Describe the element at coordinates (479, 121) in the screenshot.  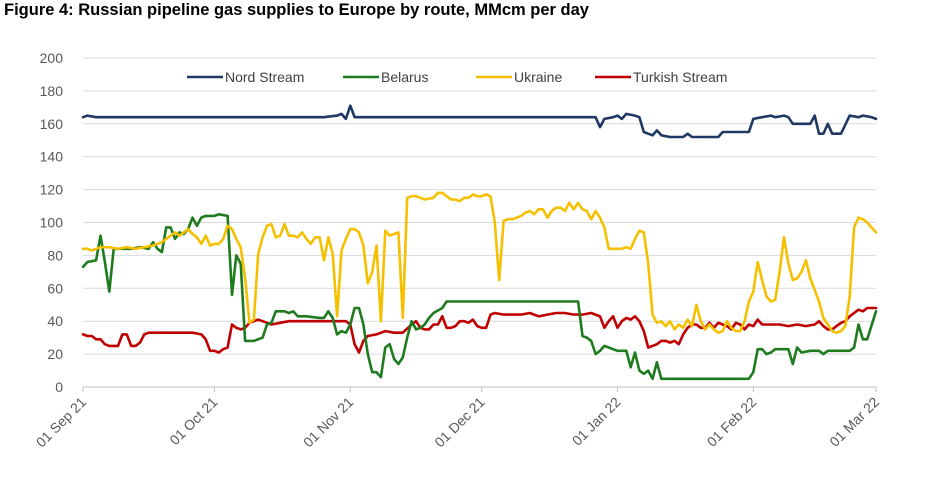
I see `series-line-nord-stream` at that location.